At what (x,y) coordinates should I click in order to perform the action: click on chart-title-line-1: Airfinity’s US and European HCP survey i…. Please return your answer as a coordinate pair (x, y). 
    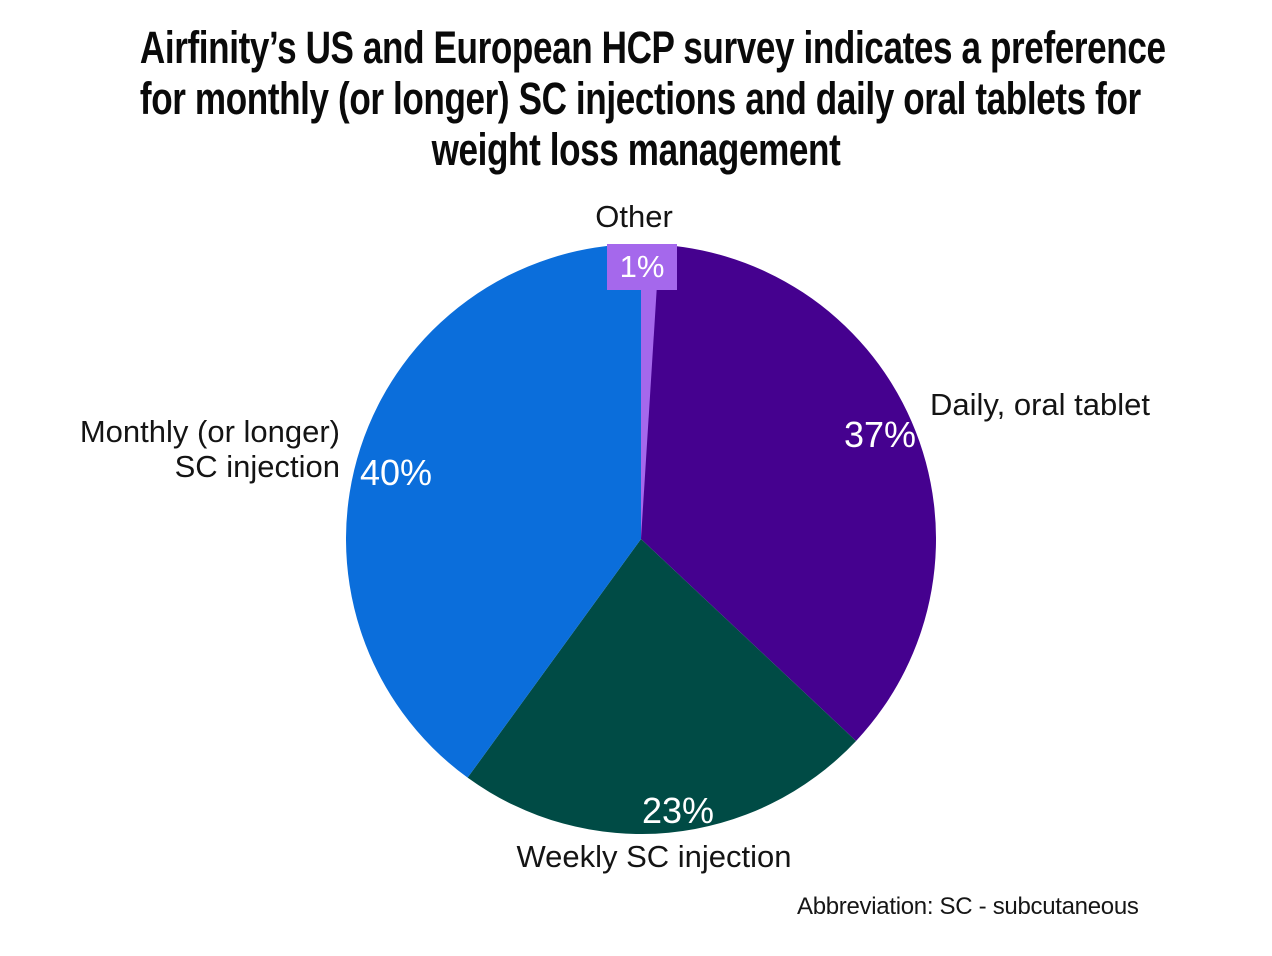
    Looking at the image, I should click on (652, 47).